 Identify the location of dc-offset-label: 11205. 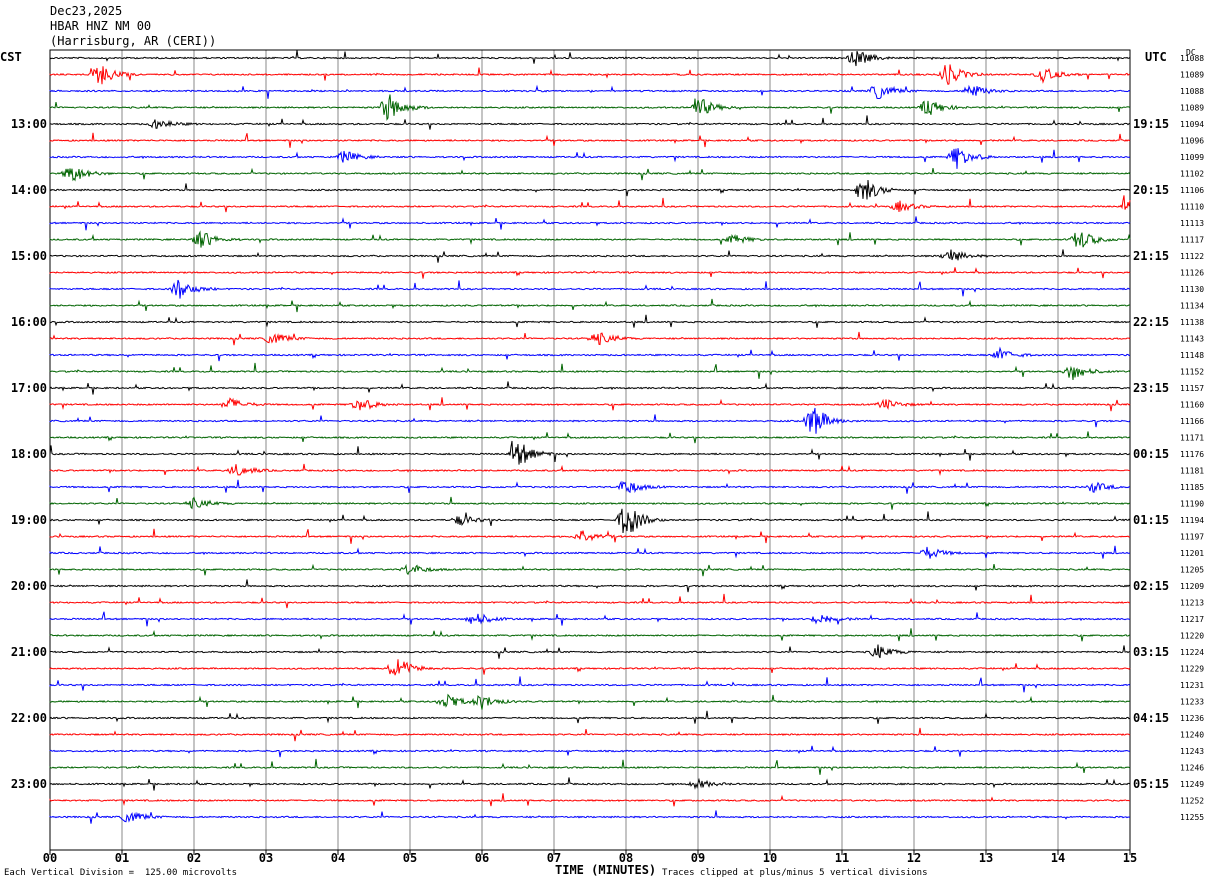
(1192, 570).